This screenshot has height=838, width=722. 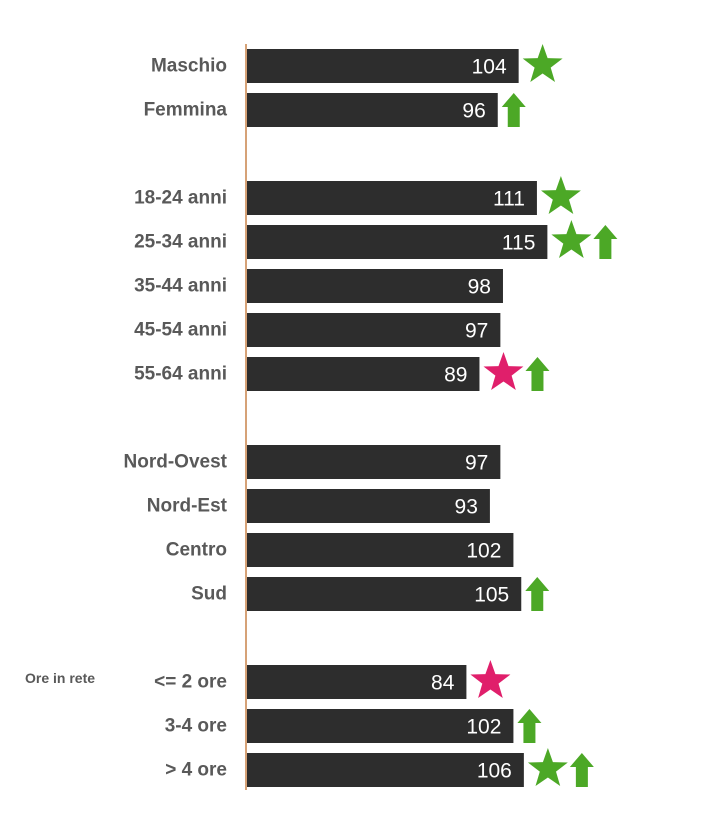 What do you see at coordinates (479, 287) in the screenshot?
I see `value-label-35-44-anni: 98` at bounding box center [479, 287].